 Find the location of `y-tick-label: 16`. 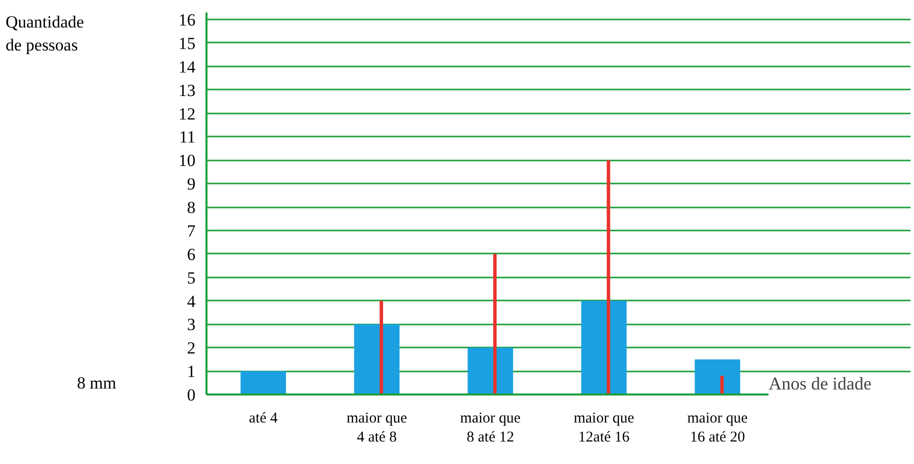

y-tick-label: 16 is located at coordinates (187, 20).